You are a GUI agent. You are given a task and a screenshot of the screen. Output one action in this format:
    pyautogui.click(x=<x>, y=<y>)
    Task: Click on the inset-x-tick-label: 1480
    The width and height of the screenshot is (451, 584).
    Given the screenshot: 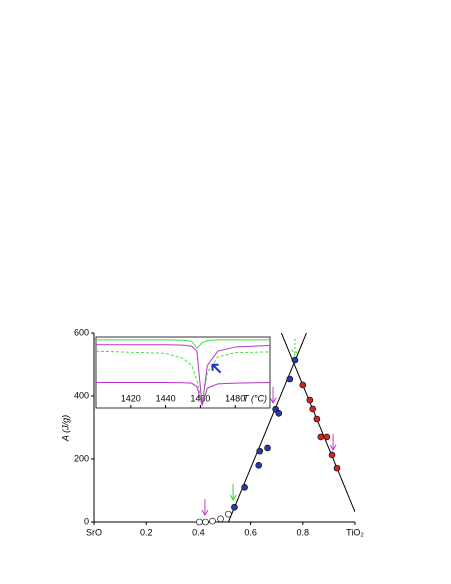 What is the action you would take?
    pyautogui.click(x=235, y=398)
    